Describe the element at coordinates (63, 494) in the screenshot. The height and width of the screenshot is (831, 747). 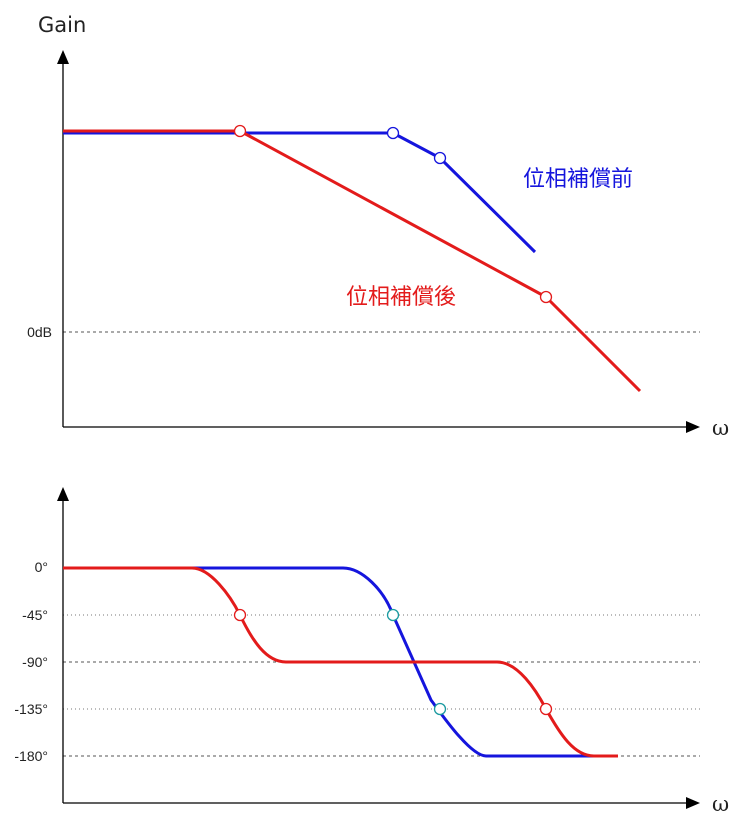
I see `phase-y-arrow` at that location.